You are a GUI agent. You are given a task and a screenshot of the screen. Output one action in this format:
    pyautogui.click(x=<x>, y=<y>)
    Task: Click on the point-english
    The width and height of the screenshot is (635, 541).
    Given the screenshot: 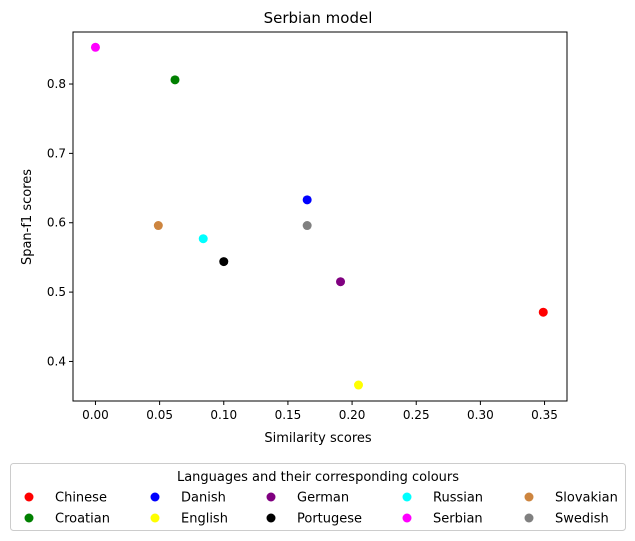 What is the action you would take?
    pyautogui.click(x=358, y=385)
    